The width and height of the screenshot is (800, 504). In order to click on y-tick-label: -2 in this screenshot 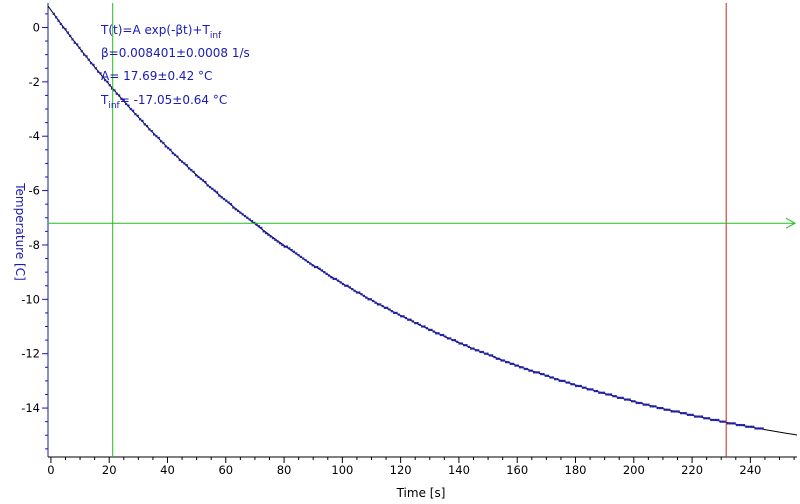, I will do `click(34, 82)`.